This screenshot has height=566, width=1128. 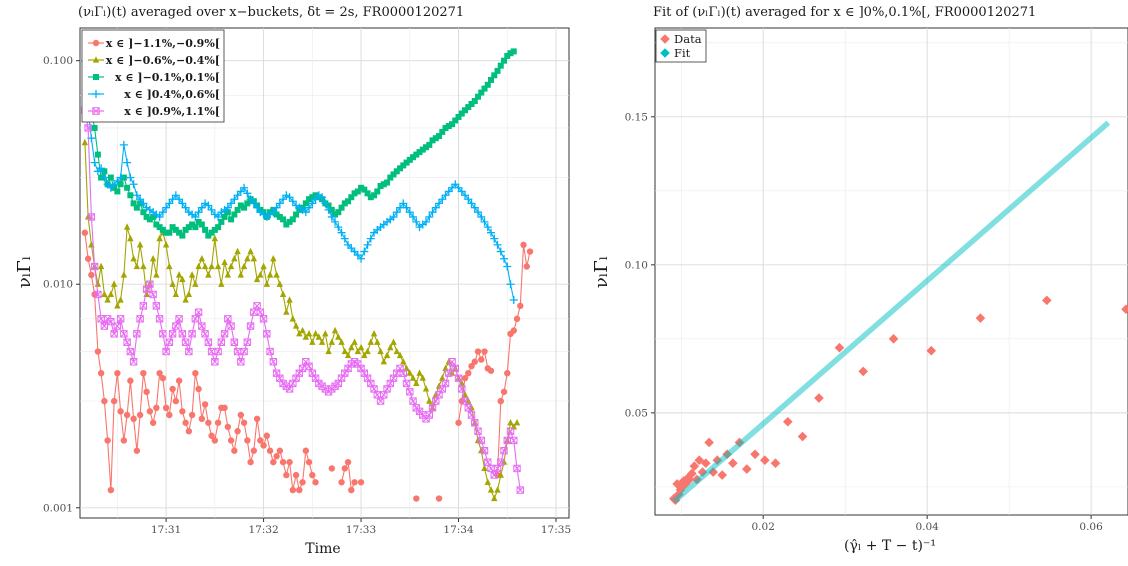 What do you see at coordinates (927, 527) in the screenshot?
I see `x-tick-label: 0.04` at bounding box center [927, 527].